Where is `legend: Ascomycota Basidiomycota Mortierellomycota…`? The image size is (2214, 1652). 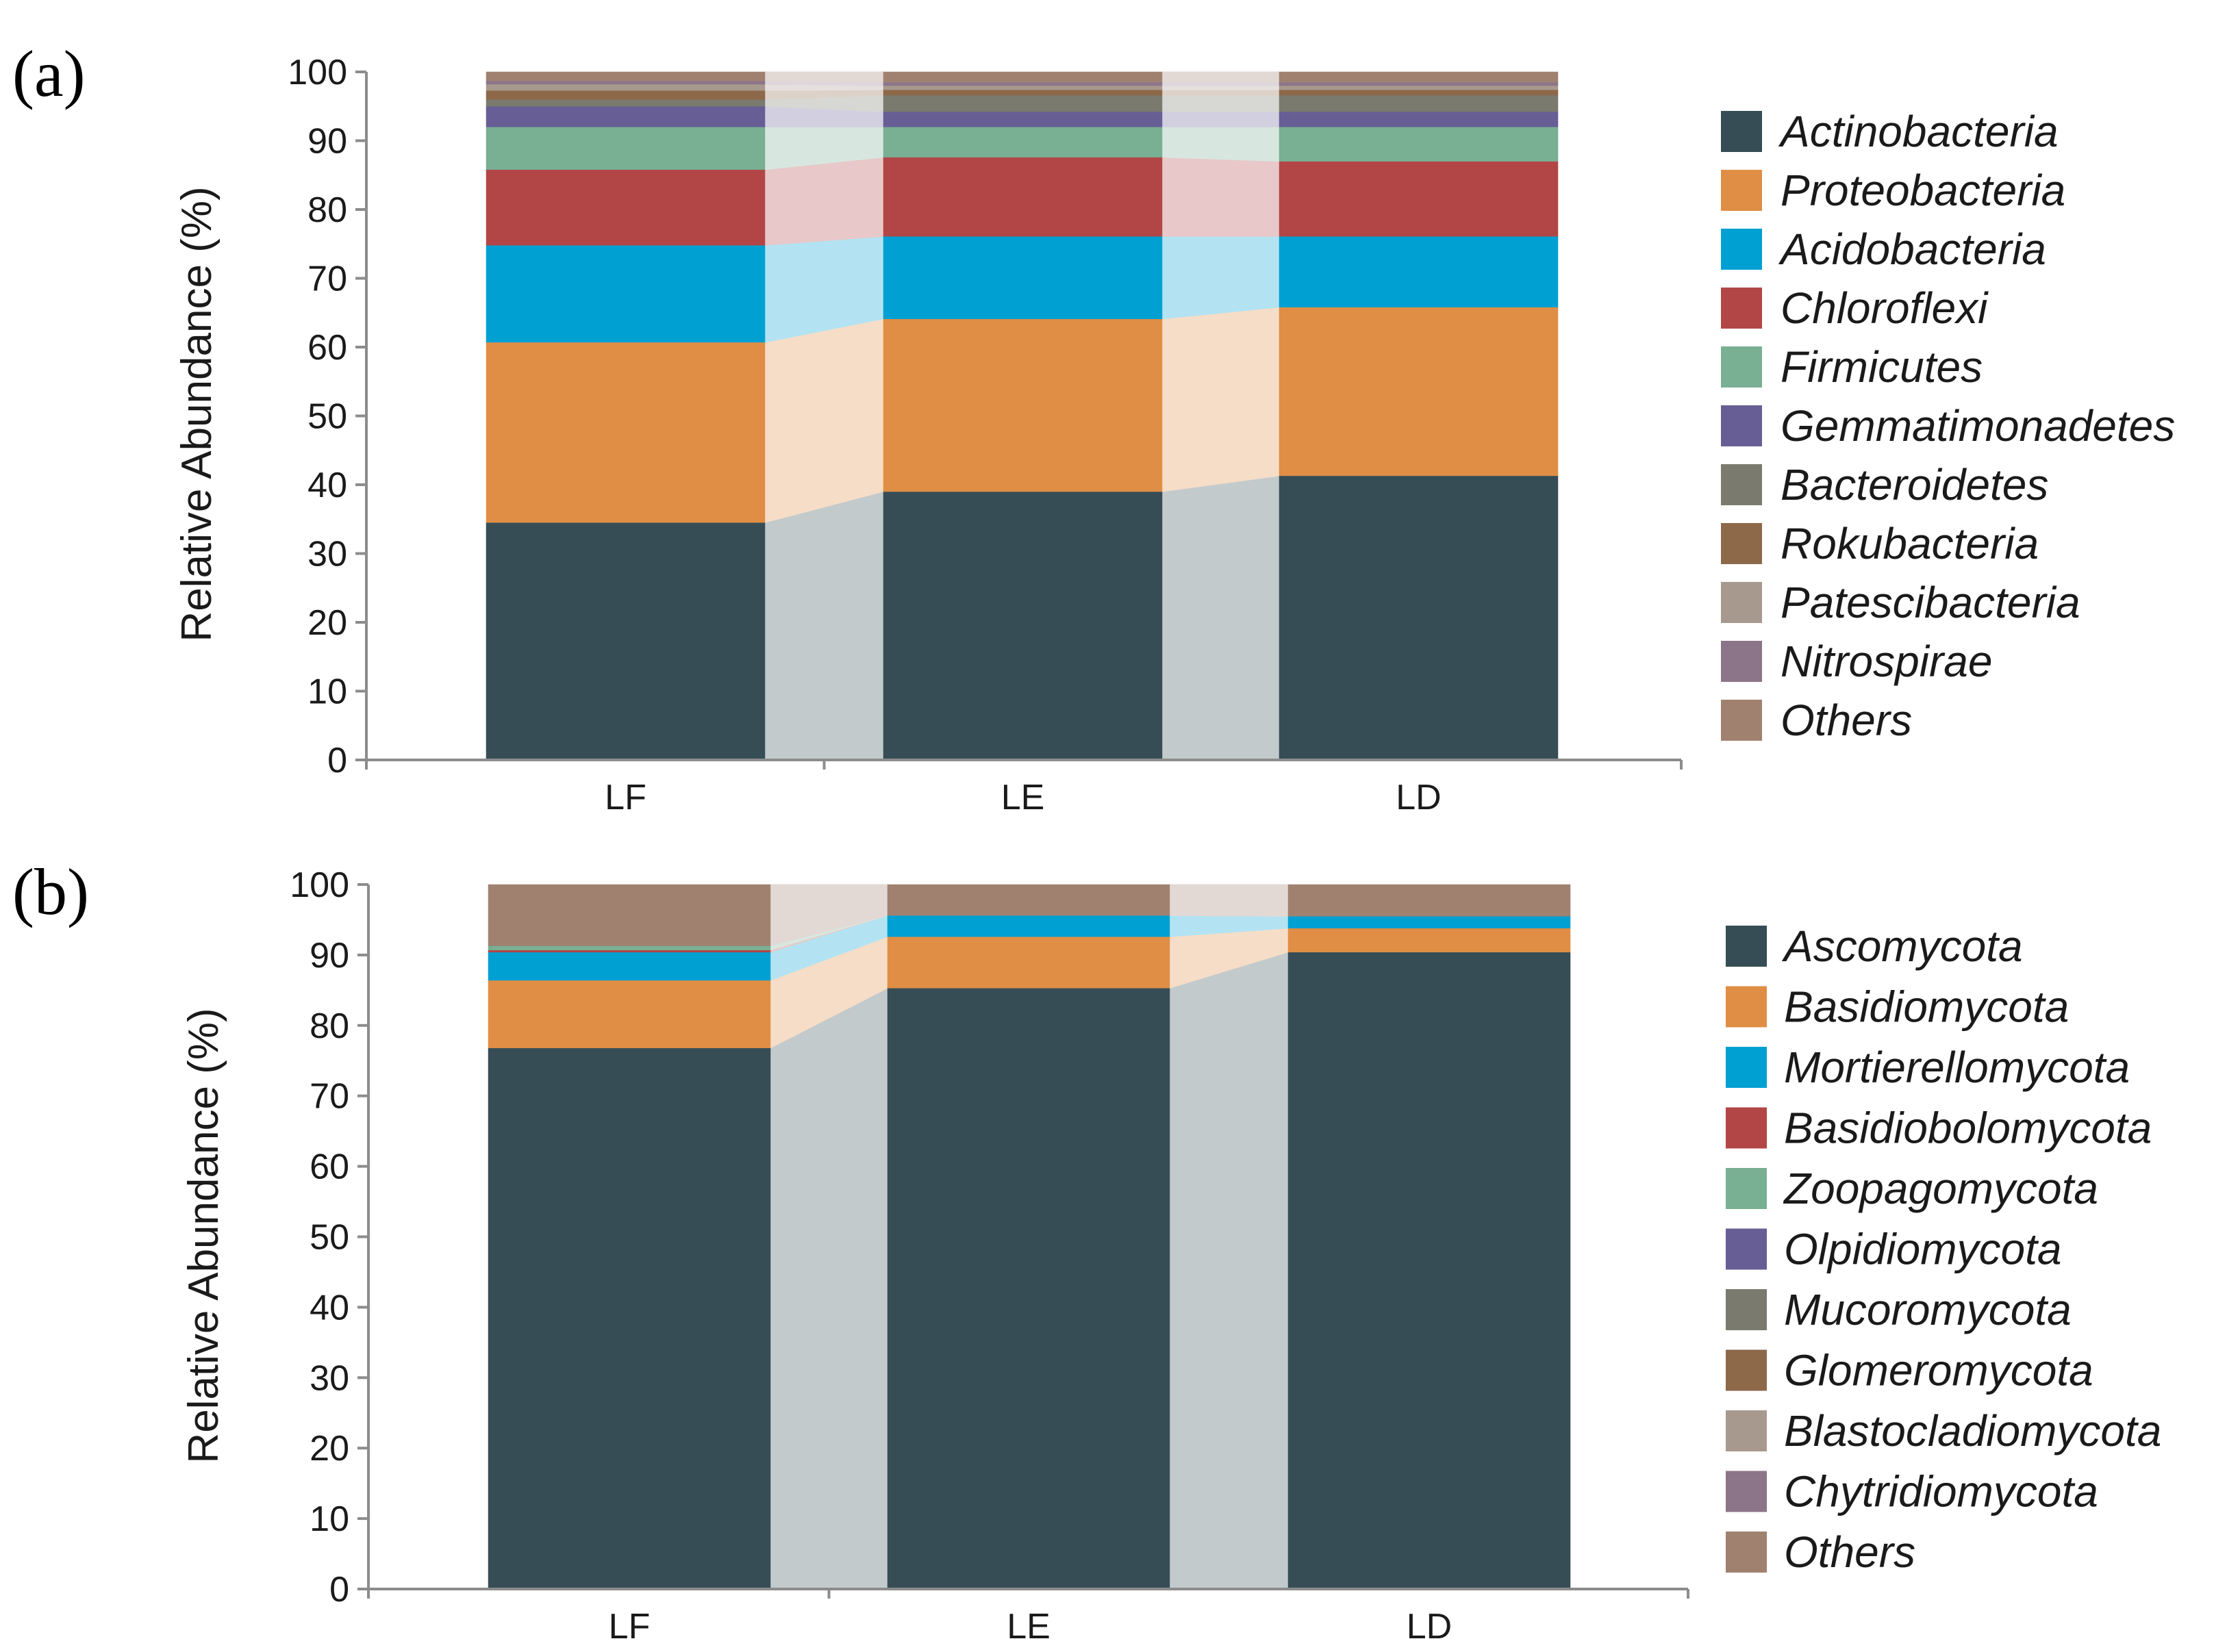 legend: Ascomycota Basidiomycota Mortierellomycota… is located at coordinates (1943, 1249).